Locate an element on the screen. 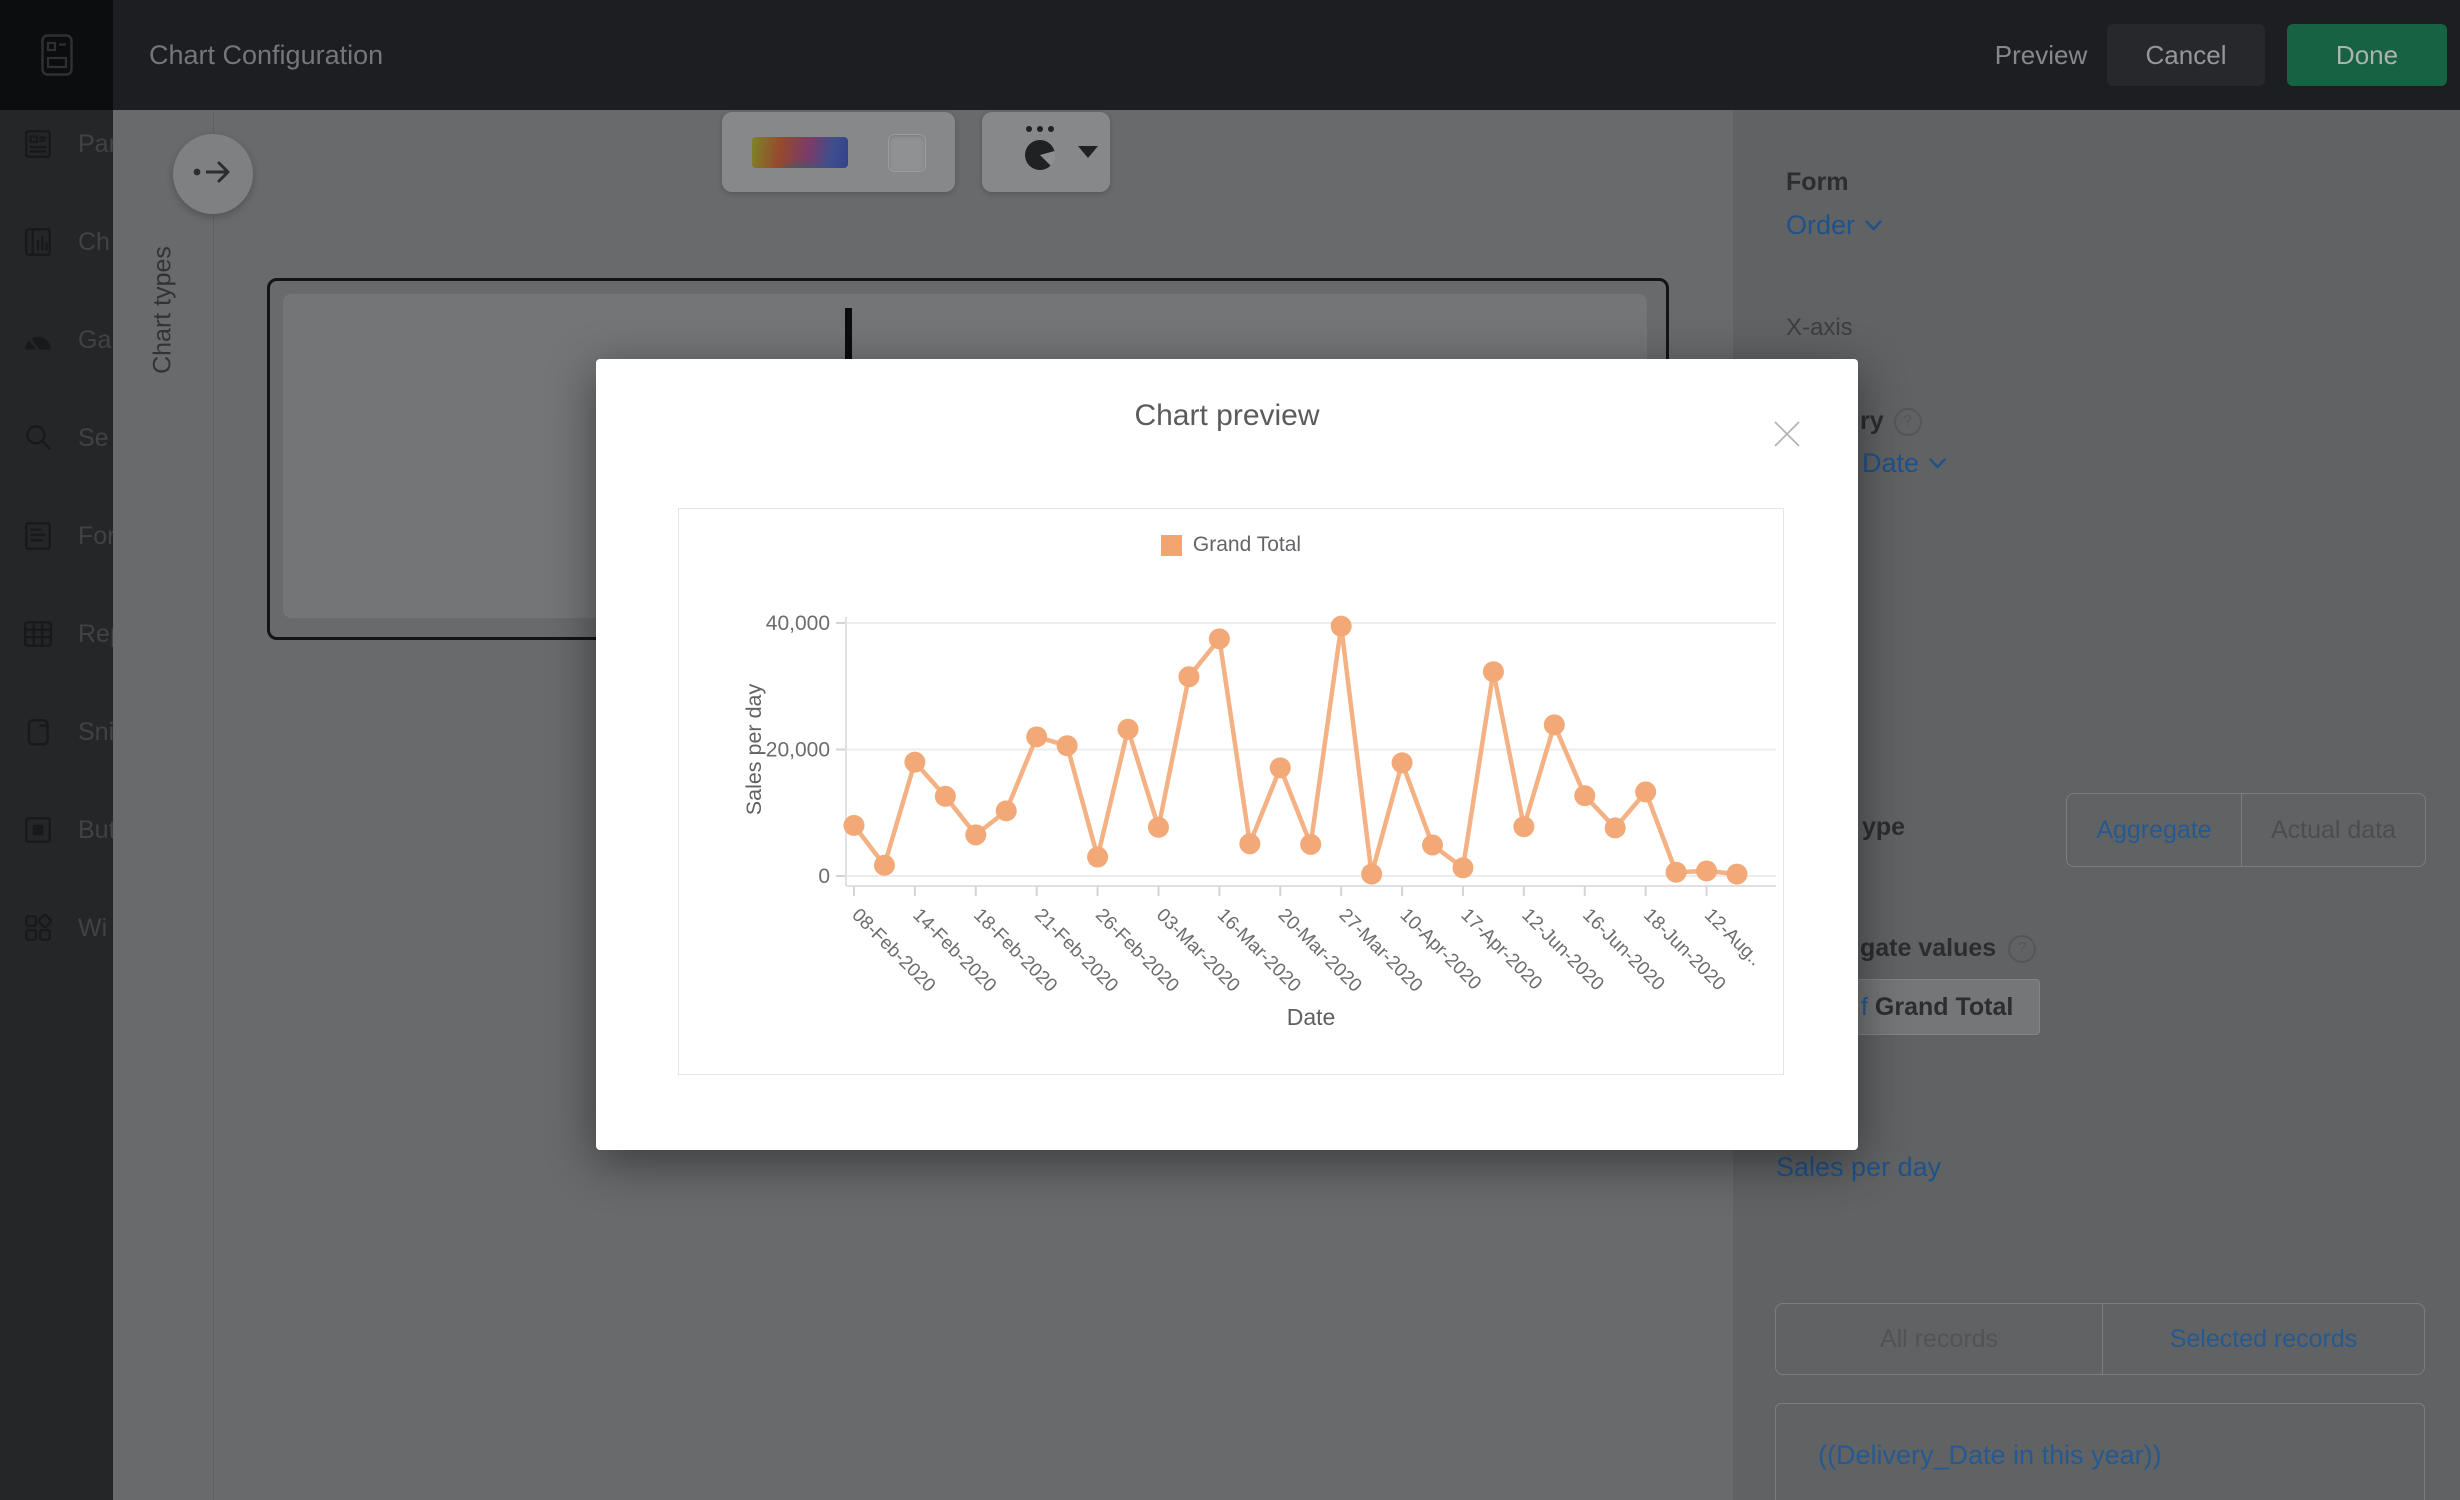 This screenshot has width=2460, height=1500. sidebar-item-panel: Par is located at coordinates (56, 144).